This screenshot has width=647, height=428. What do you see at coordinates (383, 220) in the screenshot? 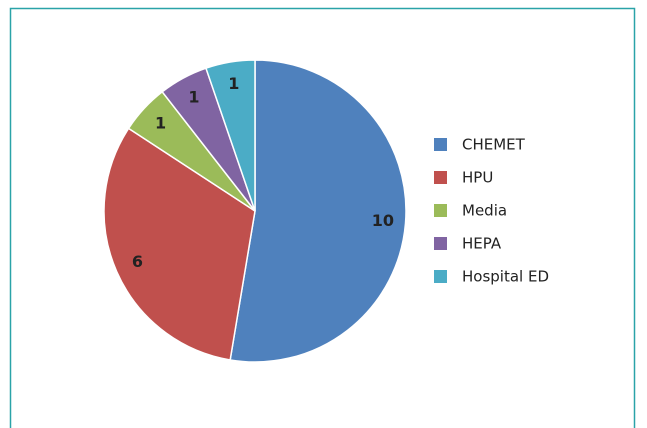
I see `data-label: 10` at bounding box center [383, 220].